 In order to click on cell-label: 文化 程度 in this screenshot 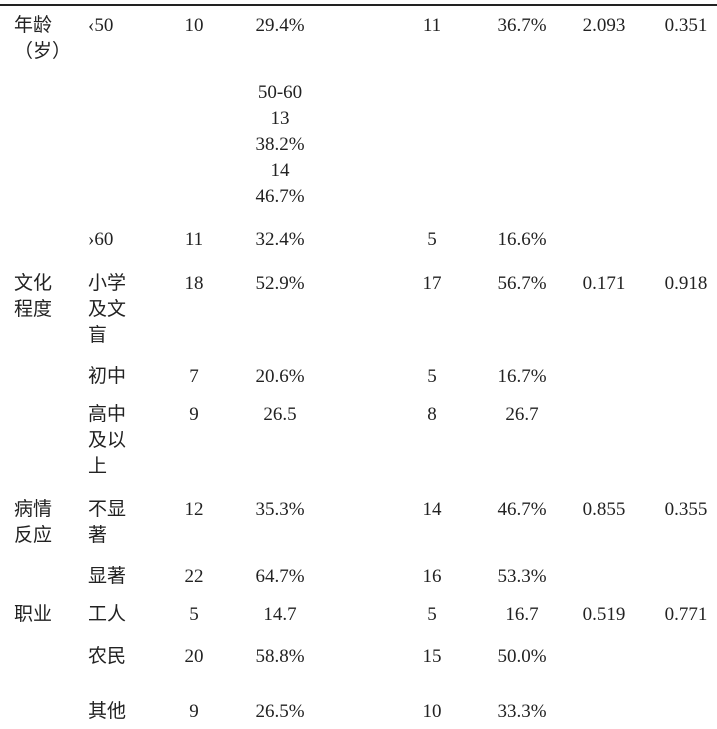, I will do `click(33, 296)`.